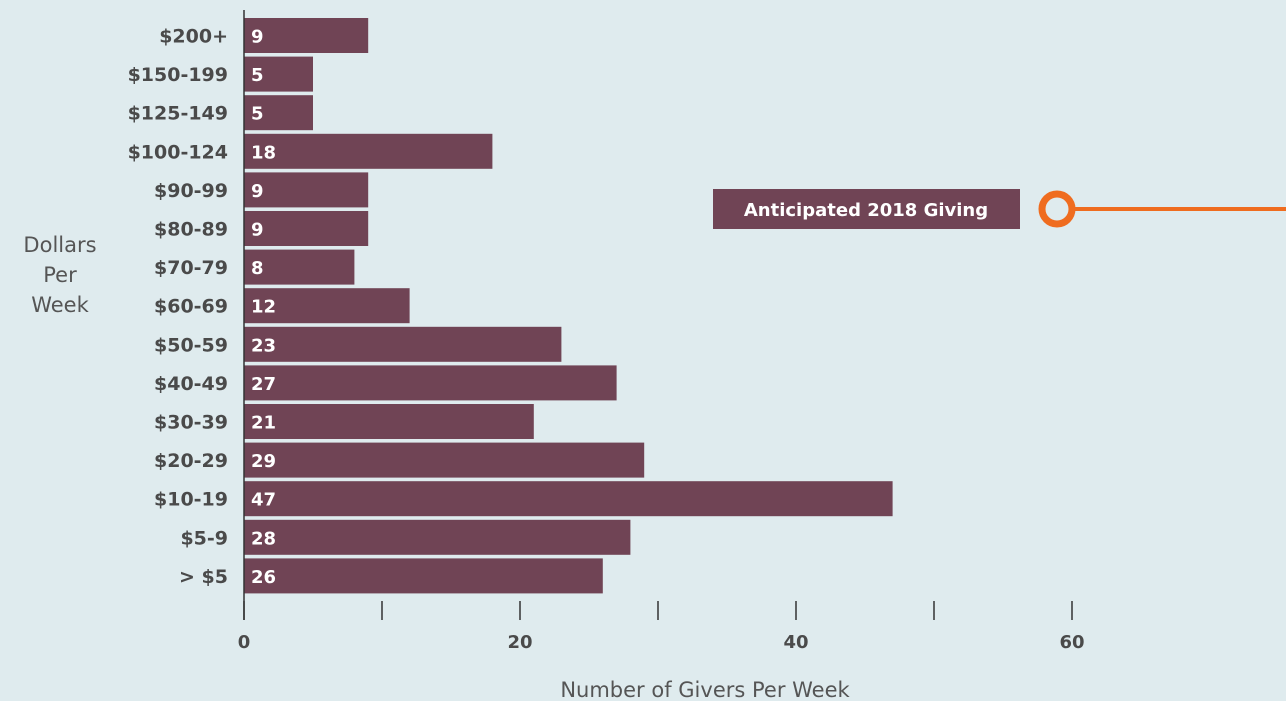 This screenshot has width=1286, height=701. I want to click on x-tick-label: 20, so click(519, 642).